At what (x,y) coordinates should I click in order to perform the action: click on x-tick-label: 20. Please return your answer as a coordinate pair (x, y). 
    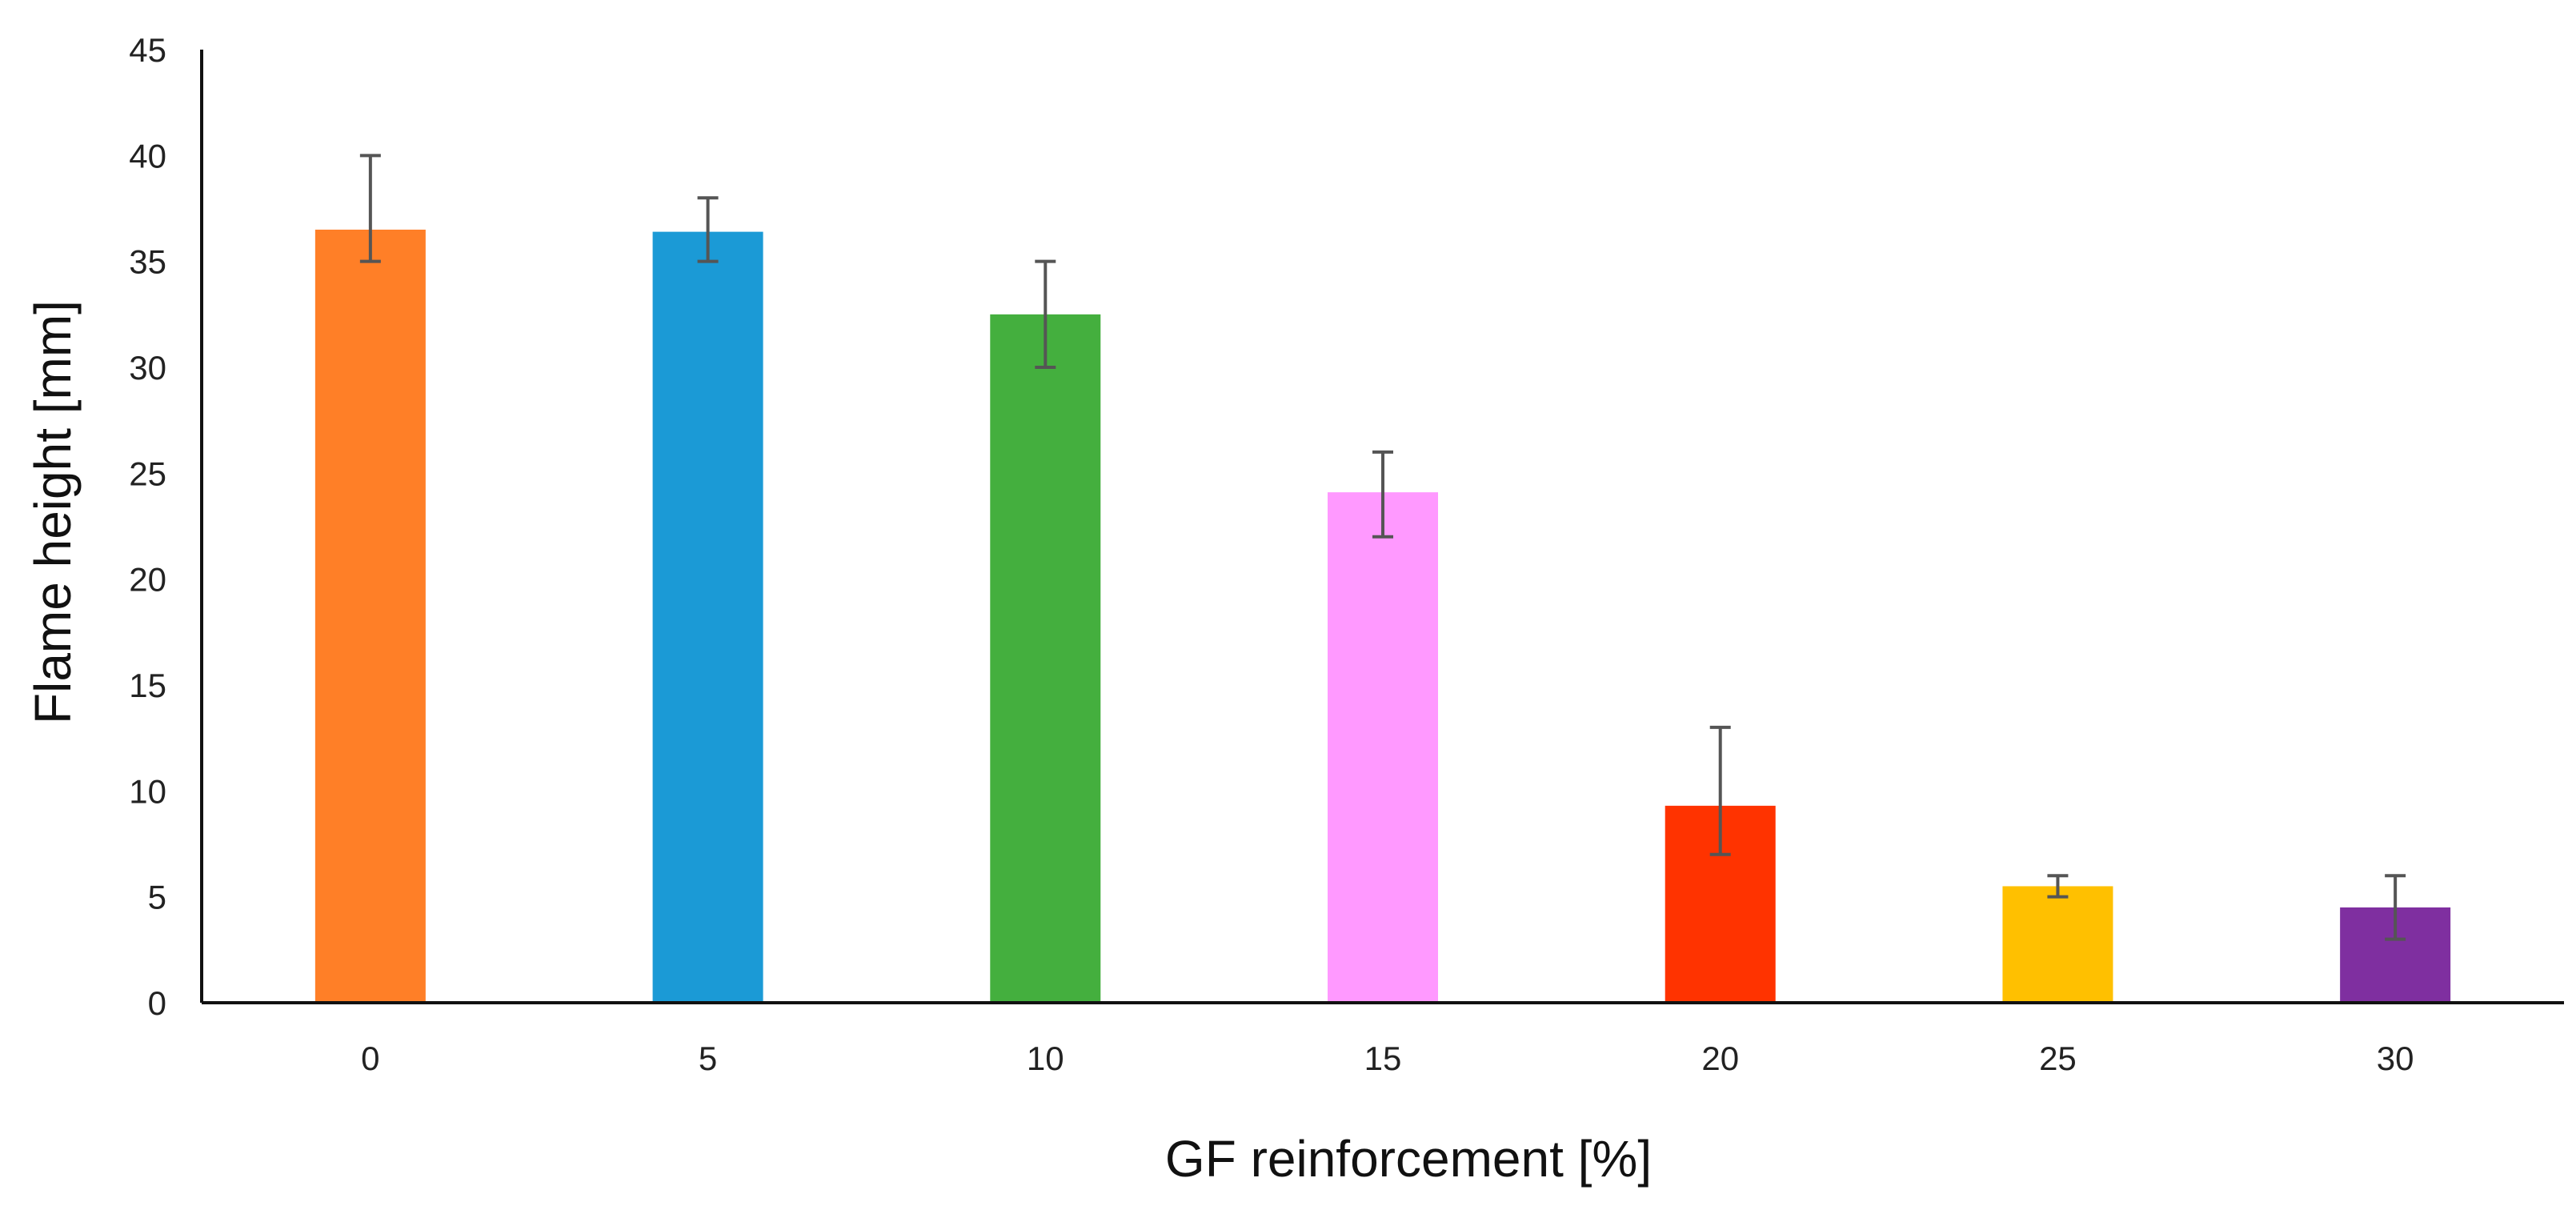
    Looking at the image, I should click on (1720, 1058).